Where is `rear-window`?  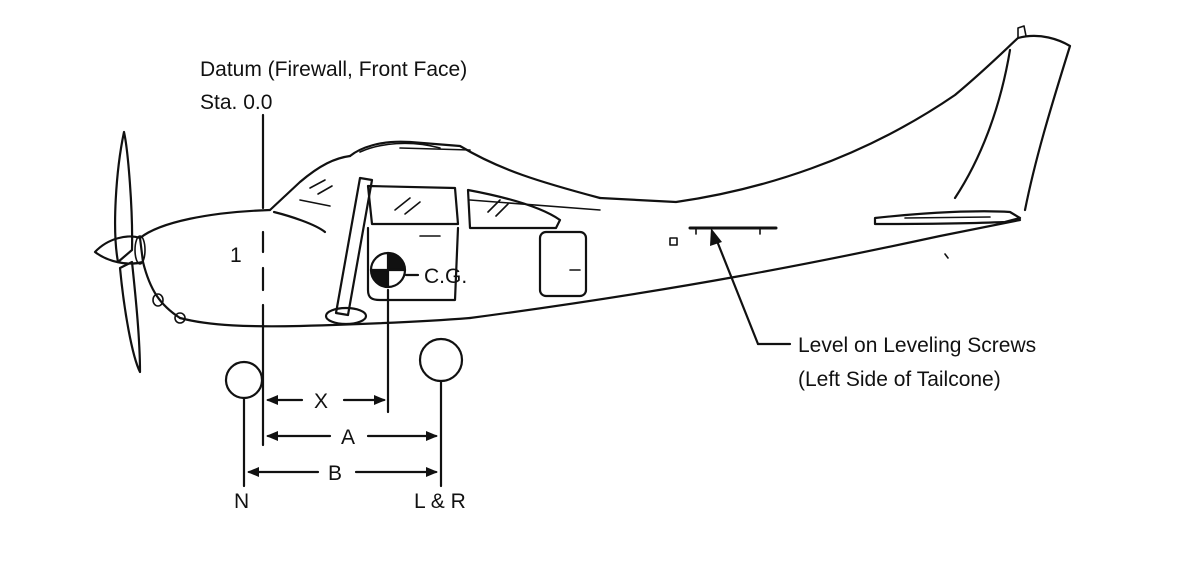
rear-window is located at coordinates (514, 209).